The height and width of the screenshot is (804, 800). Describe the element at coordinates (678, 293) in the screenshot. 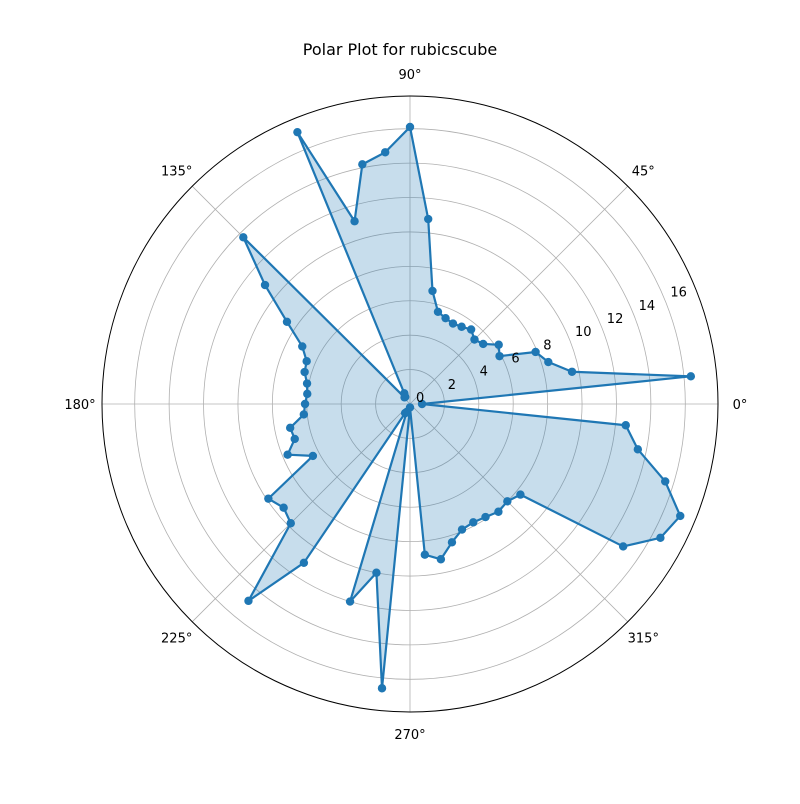

I see `r-tick-label-8: 16` at that location.